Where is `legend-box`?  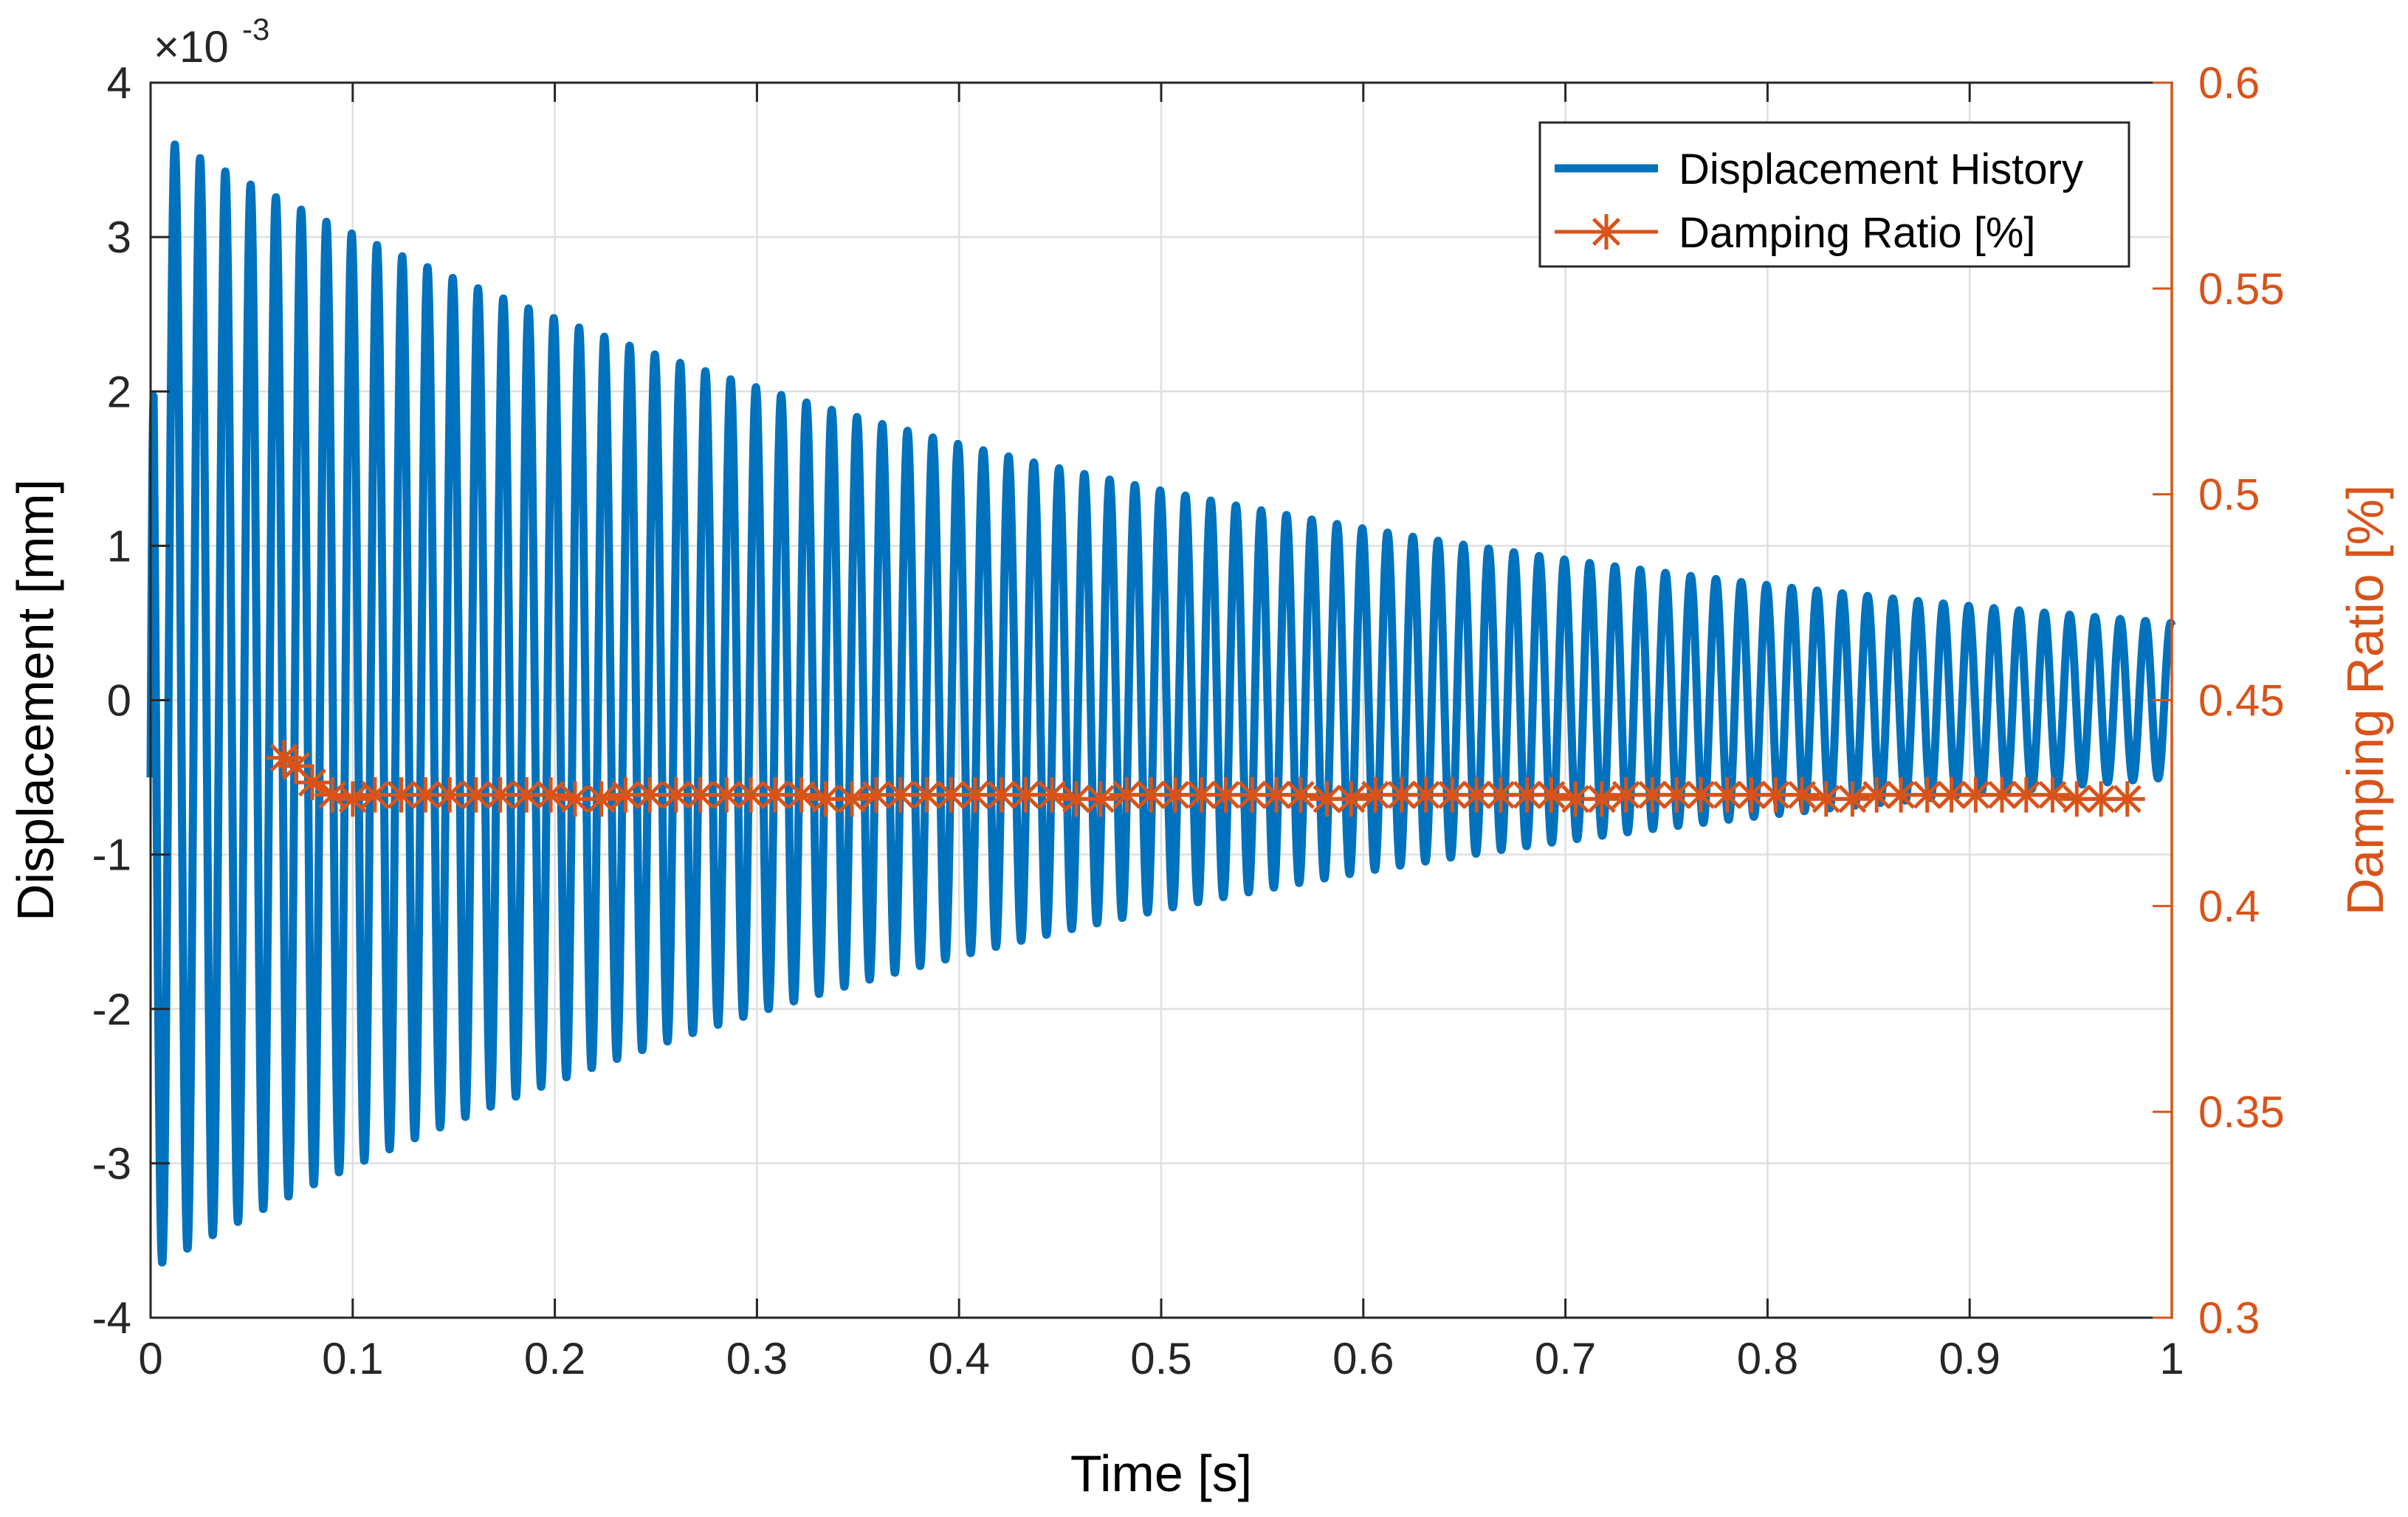 legend-box is located at coordinates (1834, 195).